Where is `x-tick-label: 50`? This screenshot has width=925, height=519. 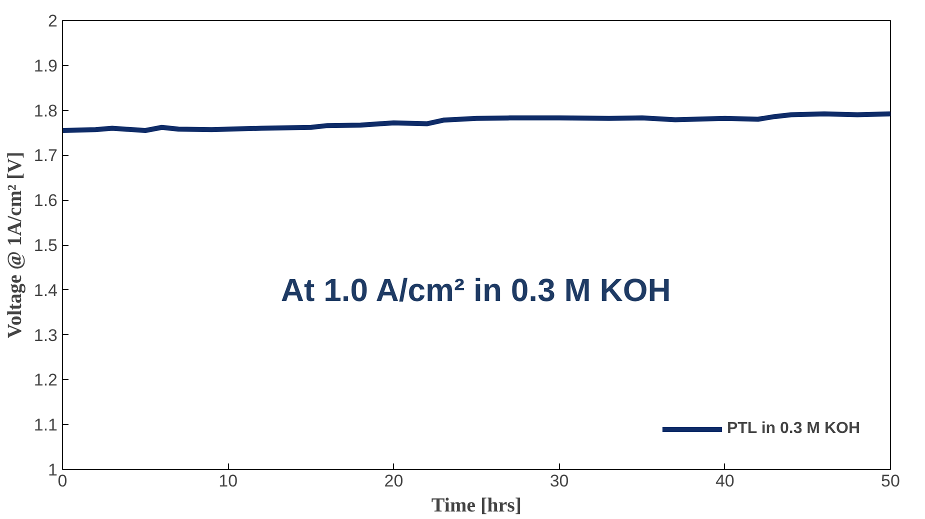 x-tick-label: 50 is located at coordinates (890, 481).